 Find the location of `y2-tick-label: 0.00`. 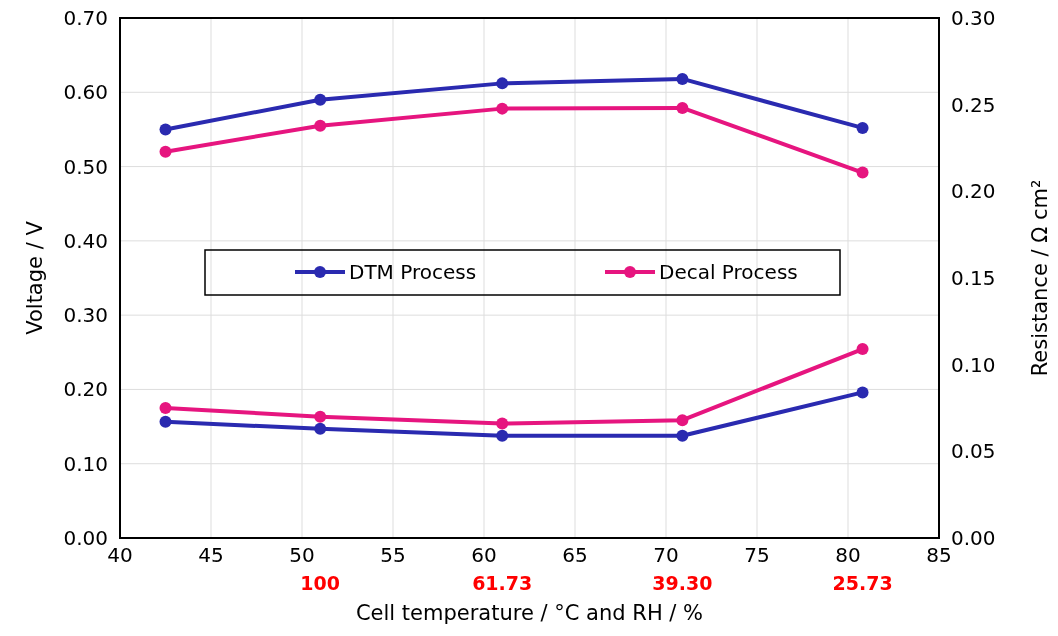

y2-tick-label: 0.00 is located at coordinates (973, 538).